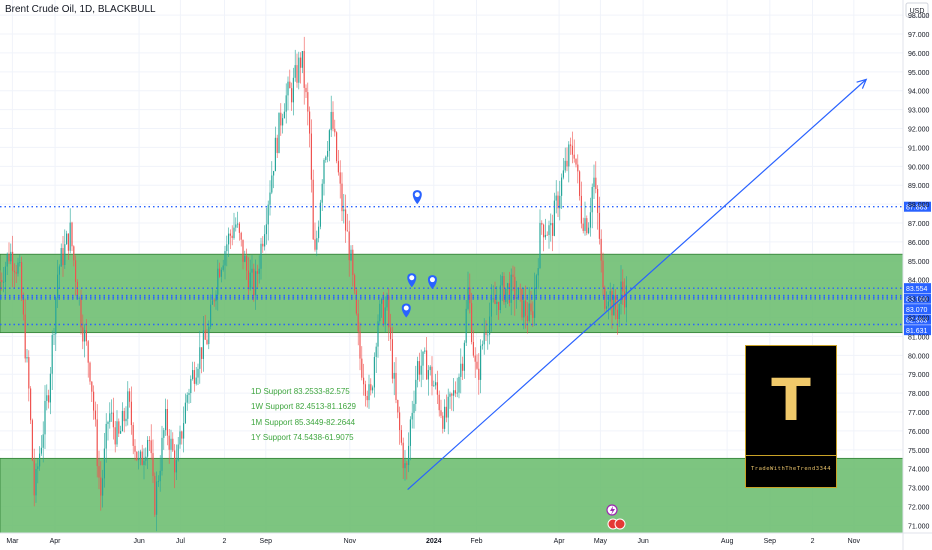 Image resolution: width=932 pixels, height=550 pixels. Describe the element at coordinates (350, 541) in the screenshot. I see `time-tick-label: Nov` at that location.